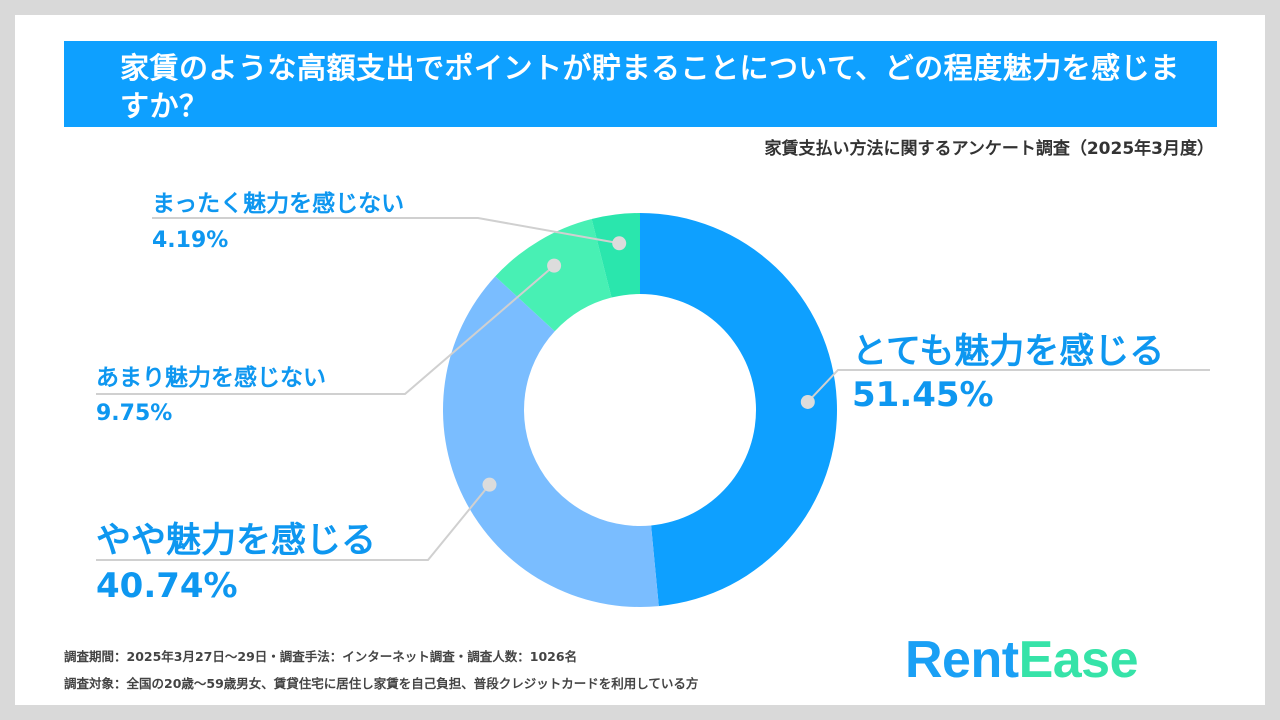  Describe the element at coordinates (325, 329) in the screenshot. I see `leader-line-not-very-attractive` at that location.